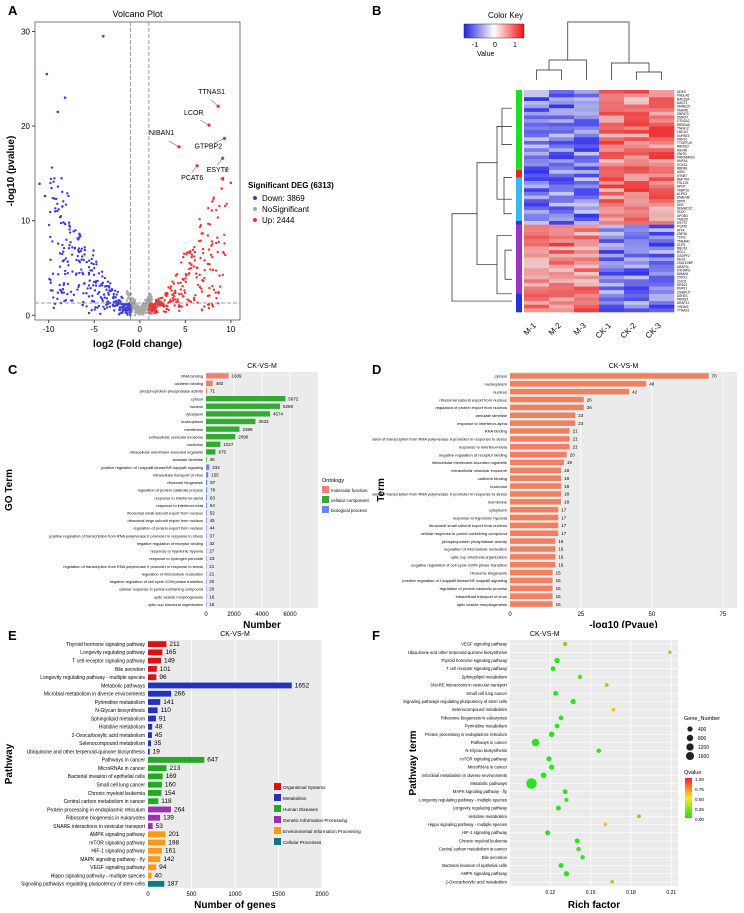 Image resolution: width=744 pixels, height=913 pixels. Describe the element at coordinates (473, 399) in the screenshot. I see `category-label: ribosomal subunit export from nucleus` at that location.